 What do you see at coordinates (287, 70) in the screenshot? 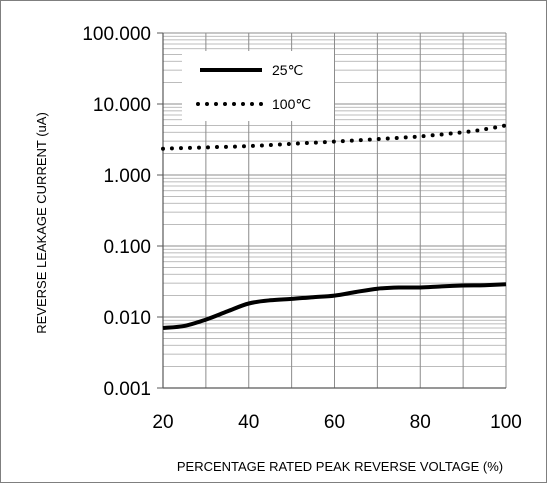
I see `legend-label-25c: 25℃` at bounding box center [287, 70].